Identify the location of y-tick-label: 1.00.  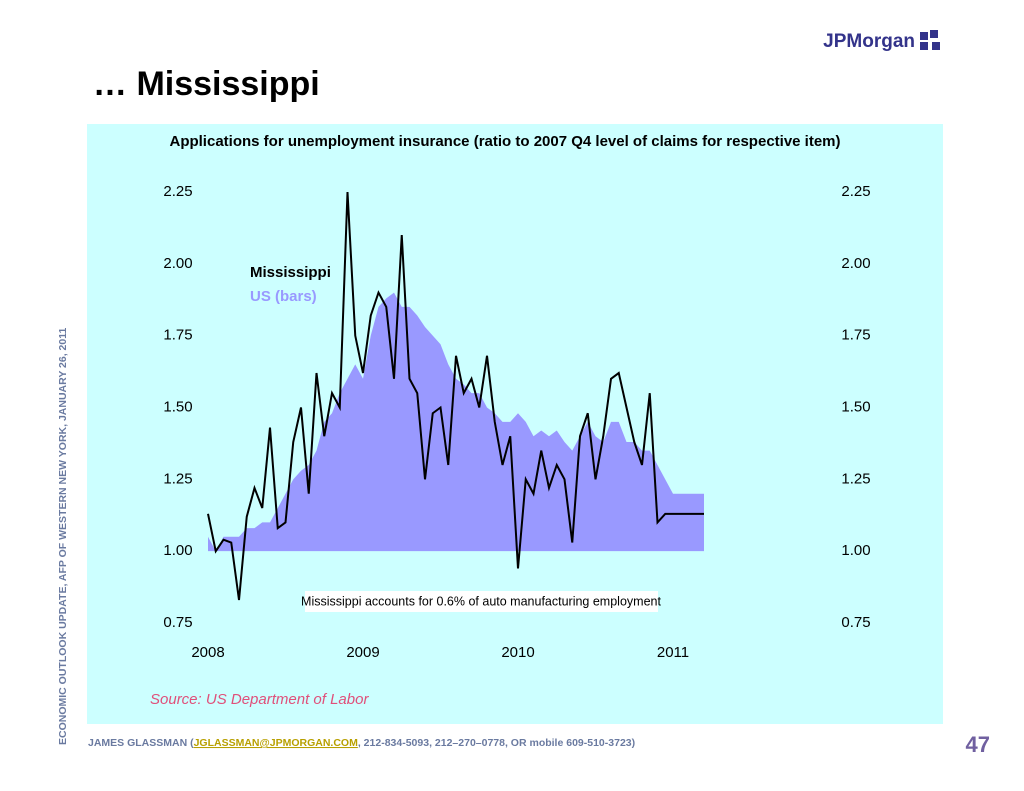
(177, 550).